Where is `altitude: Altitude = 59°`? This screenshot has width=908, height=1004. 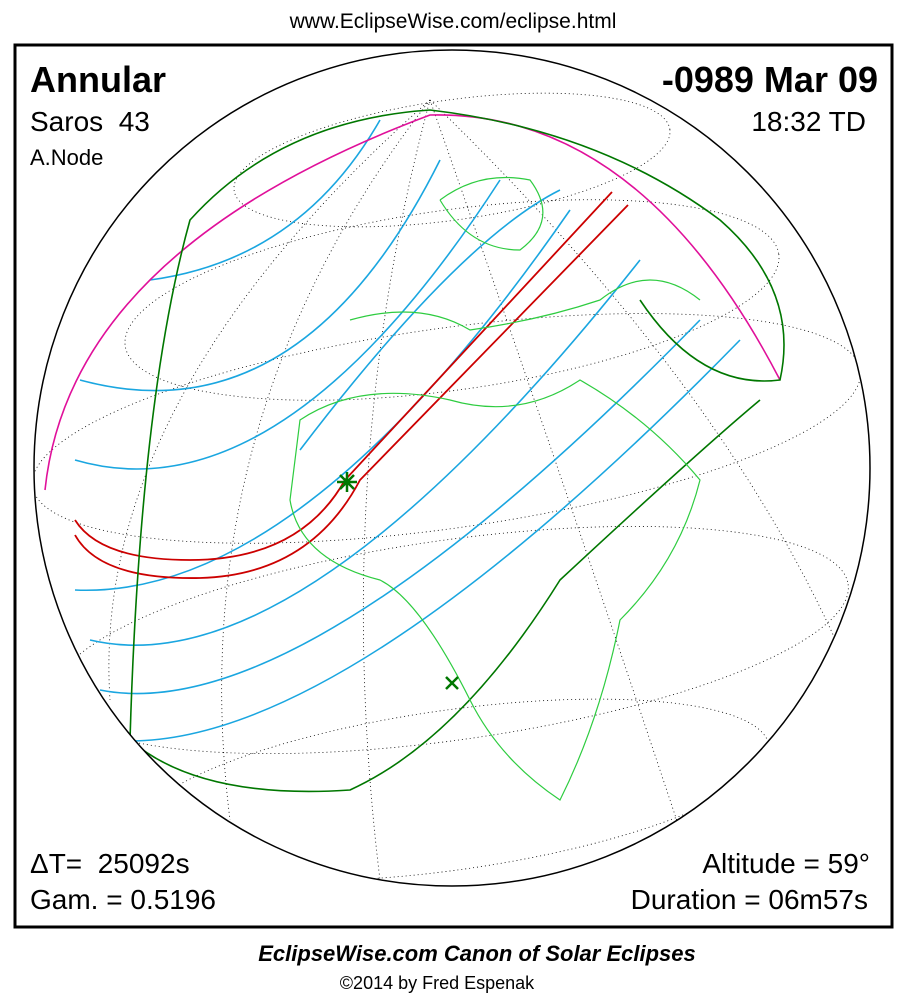
altitude: Altitude = 59° is located at coordinates (786, 863).